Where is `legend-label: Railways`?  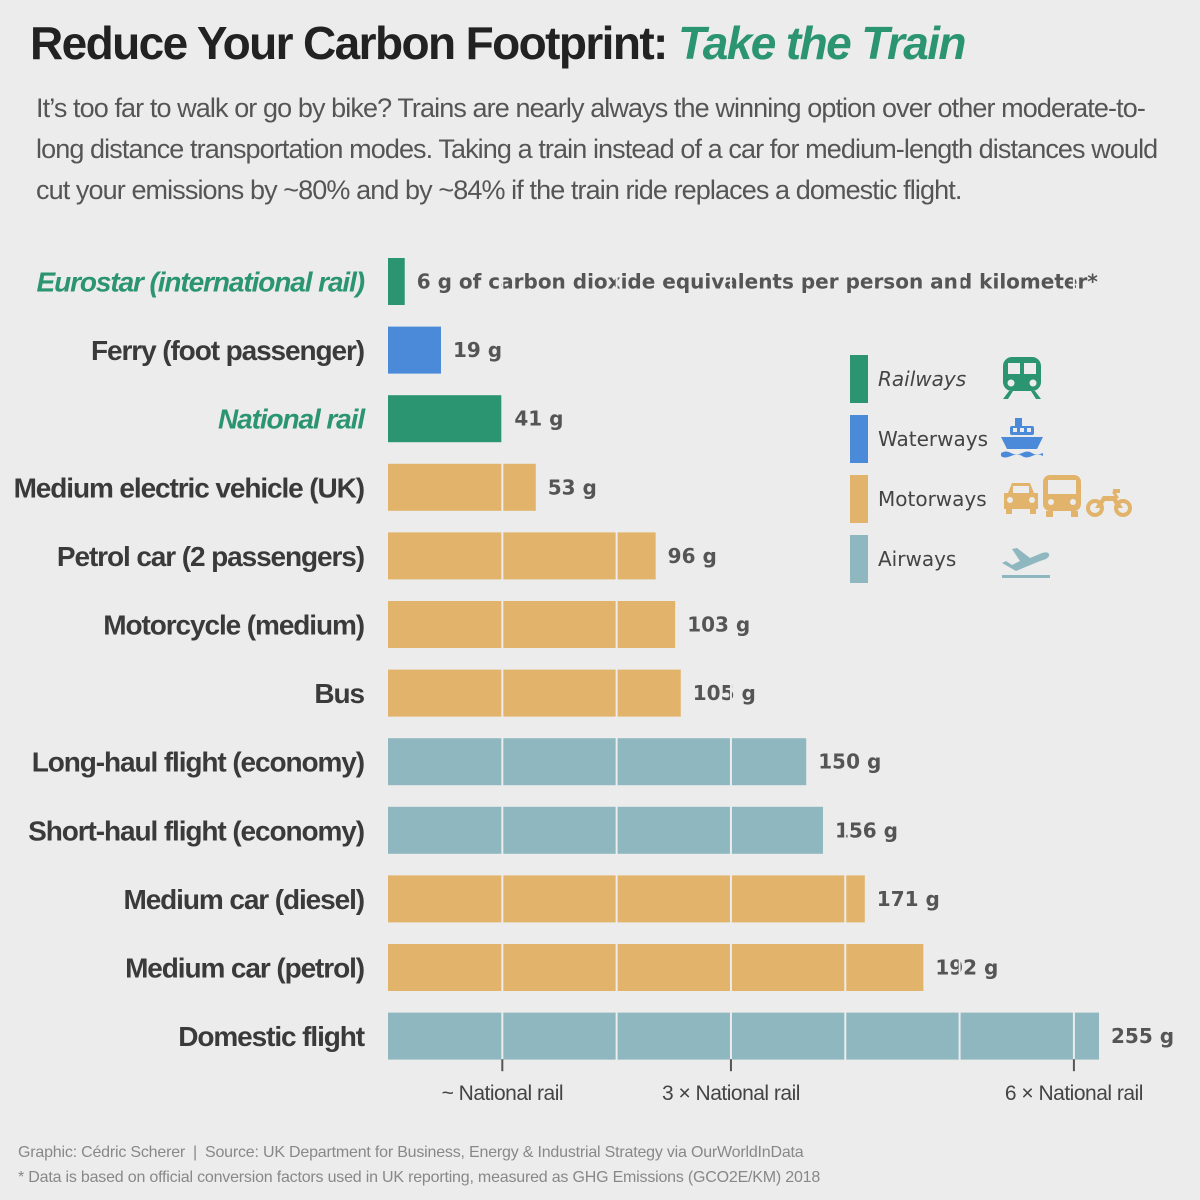 legend-label: Railways is located at coordinates (922, 379).